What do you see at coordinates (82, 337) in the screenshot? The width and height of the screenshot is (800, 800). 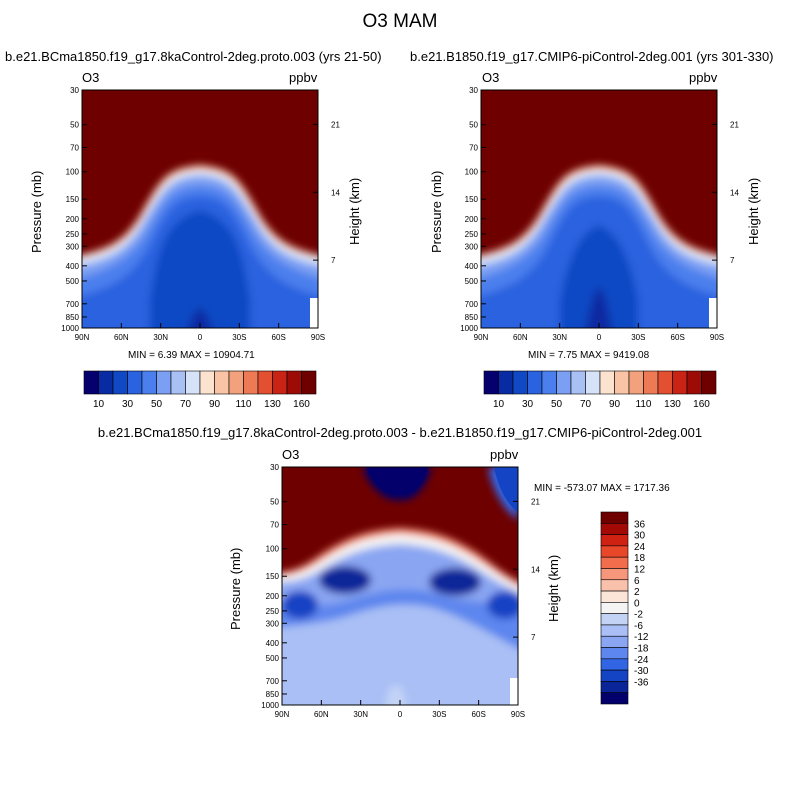 I see `x-tick-label: 90N` at bounding box center [82, 337].